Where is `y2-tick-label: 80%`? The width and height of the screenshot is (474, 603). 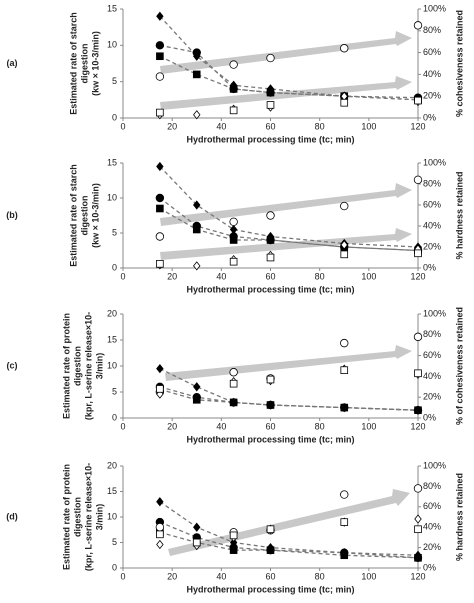
y2-tick-label: 80% is located at coordinates (432, 334).